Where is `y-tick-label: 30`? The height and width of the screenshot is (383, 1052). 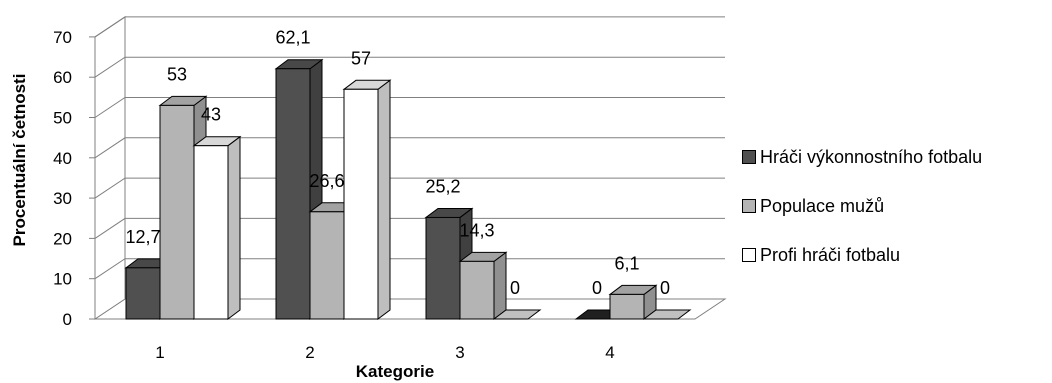
y-tick-label: 30 is located at coordinates (62, 198).